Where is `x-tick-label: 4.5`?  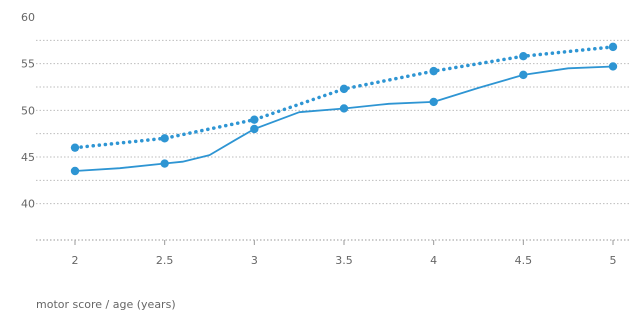
x-tick-label: 4.5 is located at coordinates (524, 260).